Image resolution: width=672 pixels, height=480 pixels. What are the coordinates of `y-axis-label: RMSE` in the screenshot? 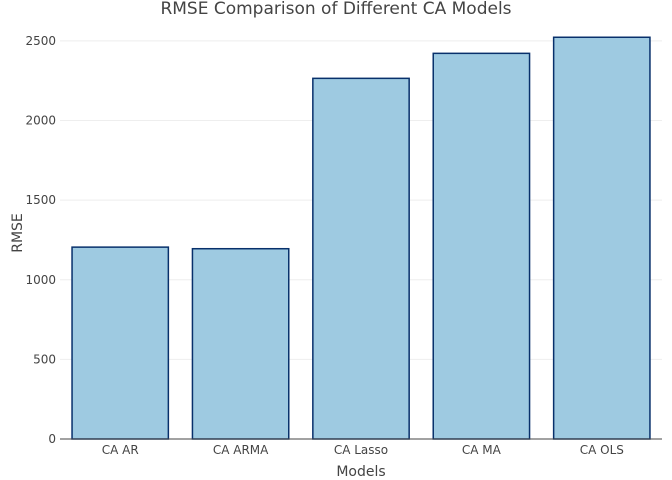 It's located at (18, 233).